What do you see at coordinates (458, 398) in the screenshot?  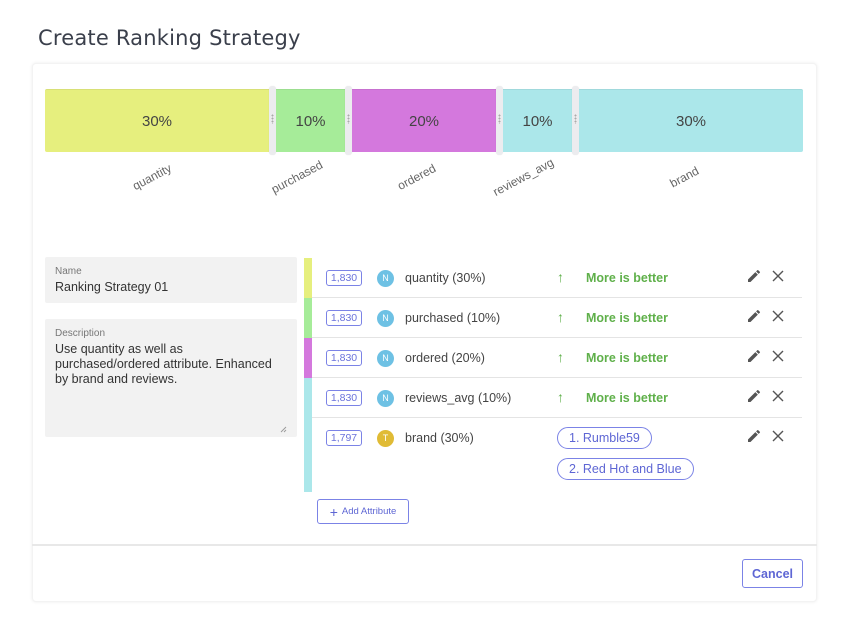 I see `attribute-name: reviews_avg (10%)` at bounding box center [458, 398].